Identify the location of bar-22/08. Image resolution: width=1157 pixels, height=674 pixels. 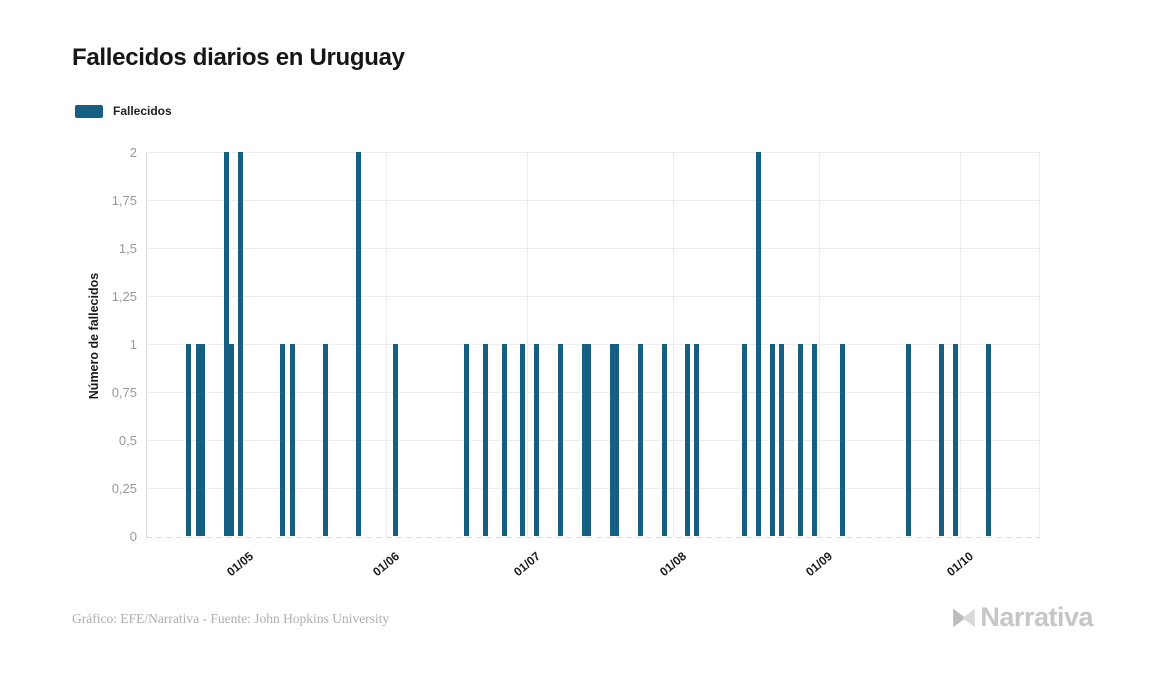
(772, 440).